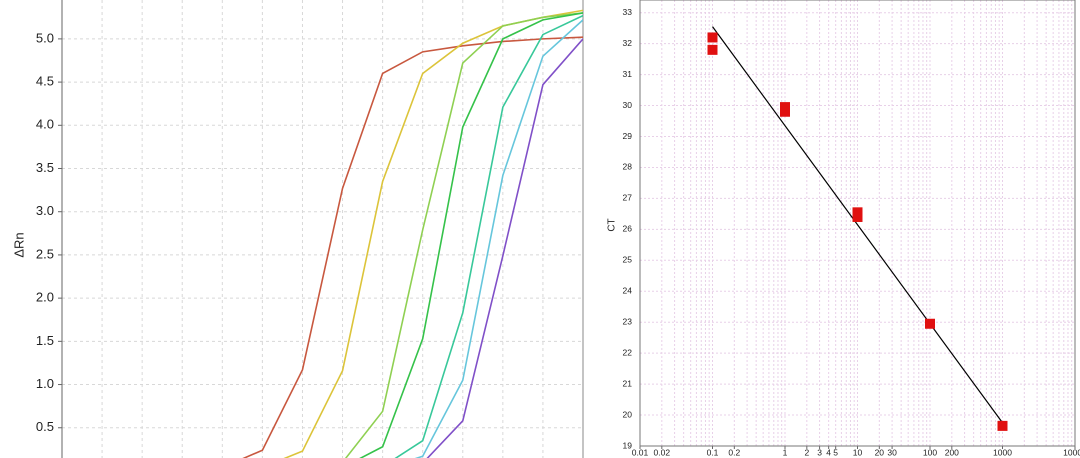  I want to click on y-tick-label: 2.0, so click(45, 297).